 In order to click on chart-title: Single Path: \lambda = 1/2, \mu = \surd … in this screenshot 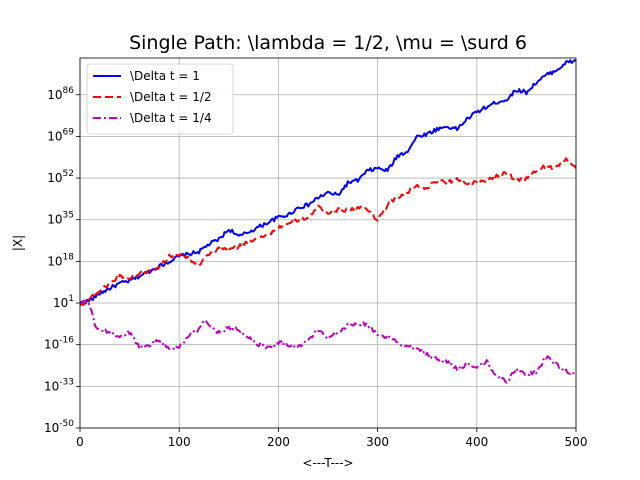, I will do `click(328, 43)`.